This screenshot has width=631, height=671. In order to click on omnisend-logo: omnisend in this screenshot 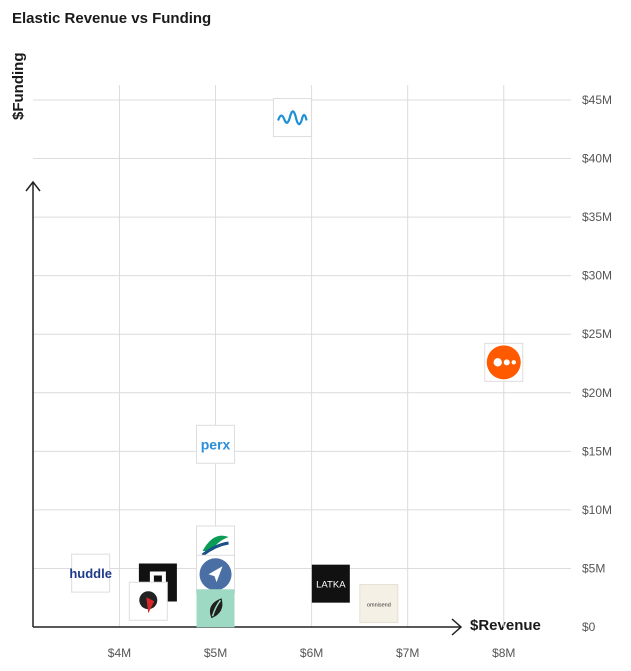, I will do `click(379, 604)`.